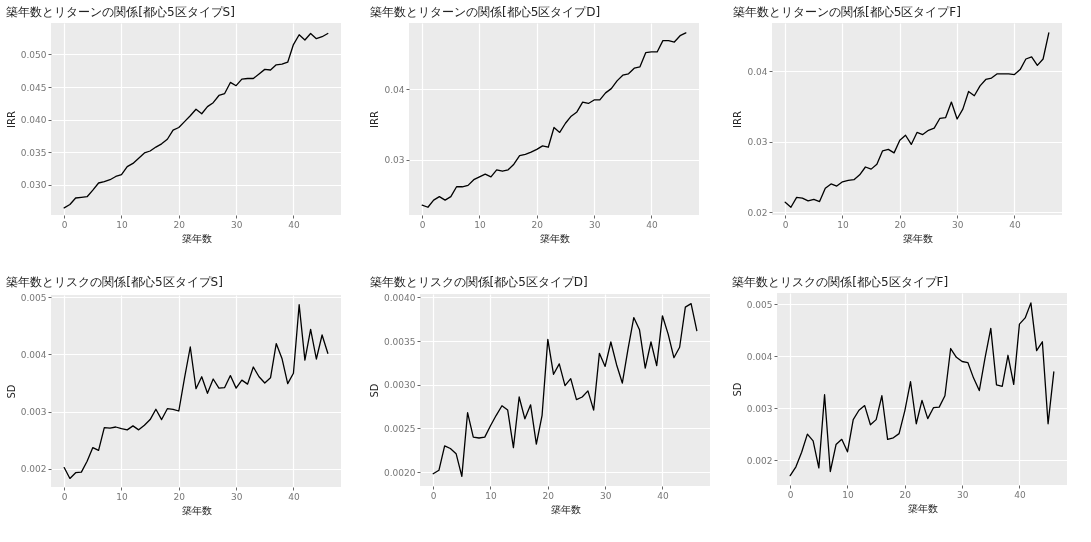  Describe the element at coordinates (400, 297) in the screenshot. I see `y-tick-label: 0.0040` at that location.